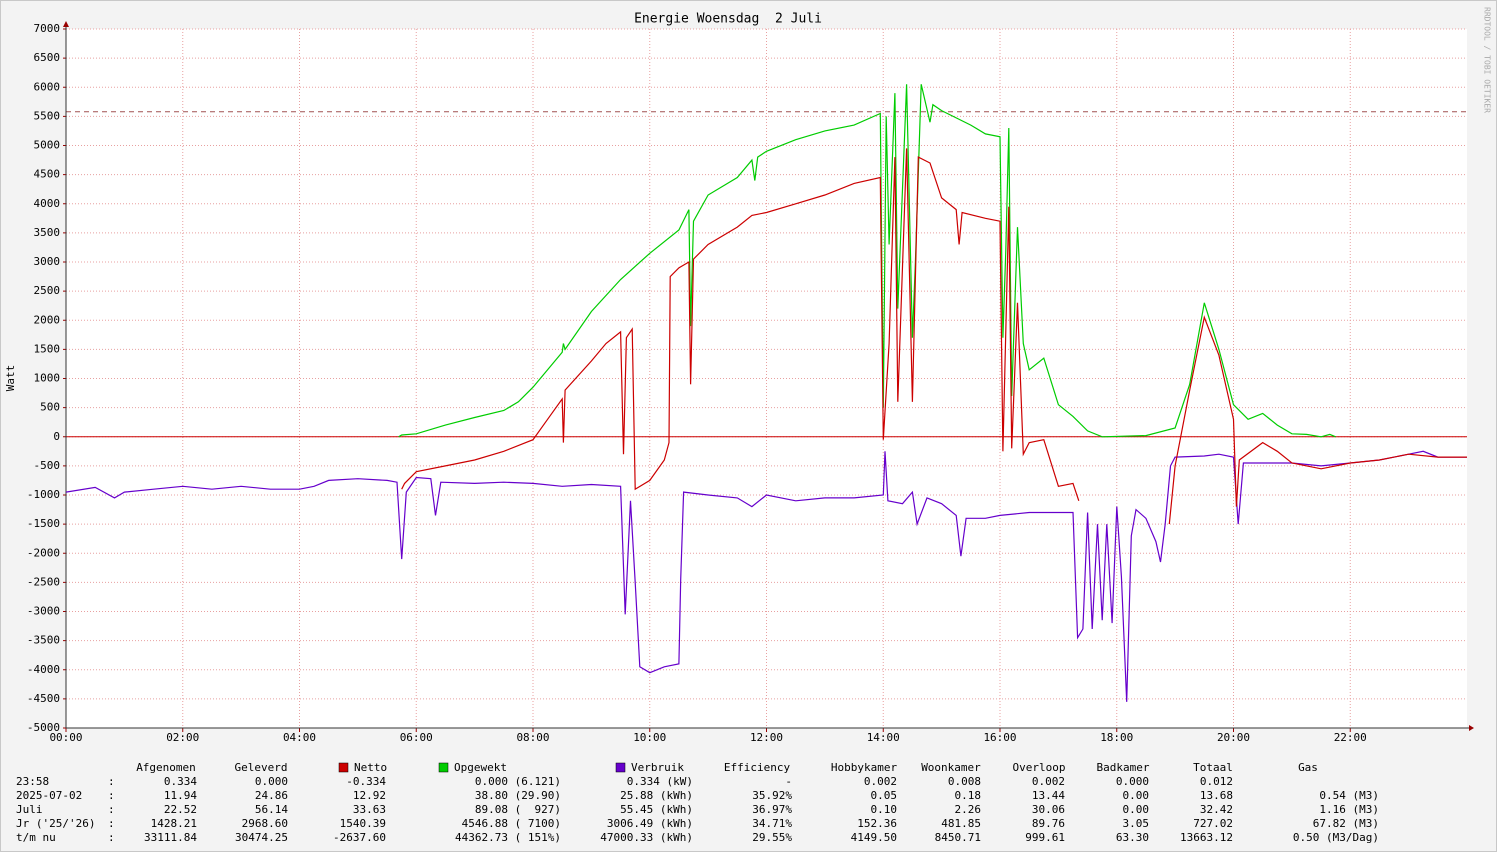 Image resolution: width=1497 pixels, height=852 pixels. Describe the element at coordinates (877, 823) in the screenshot. I see `table-cell: 152.36` at that location.